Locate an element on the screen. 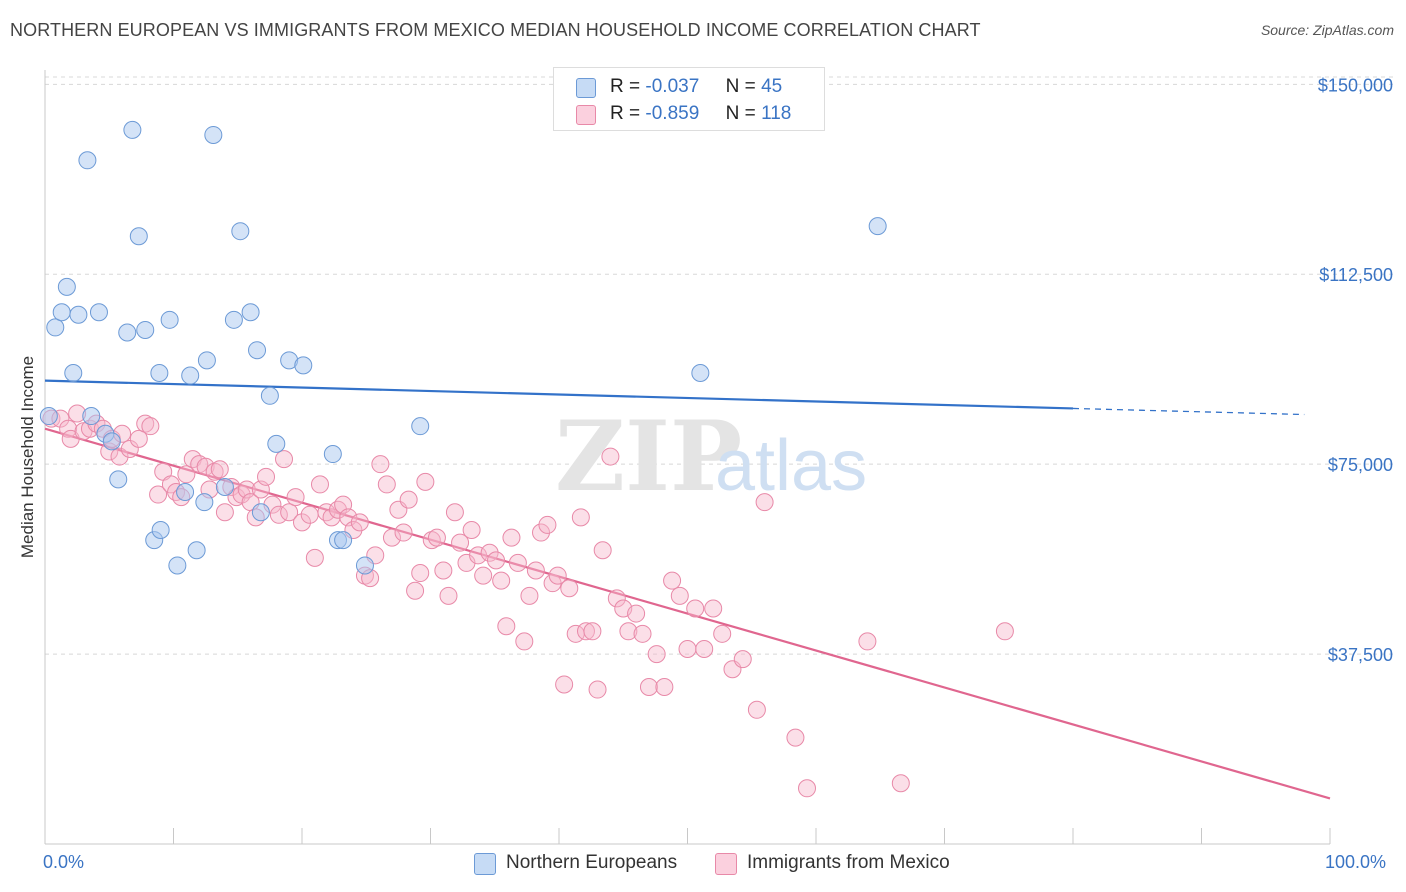 Image resolution: width=1406 pixels, height=892 pixels. watermark-zip: ZIP is located at coordinates (648, 456).